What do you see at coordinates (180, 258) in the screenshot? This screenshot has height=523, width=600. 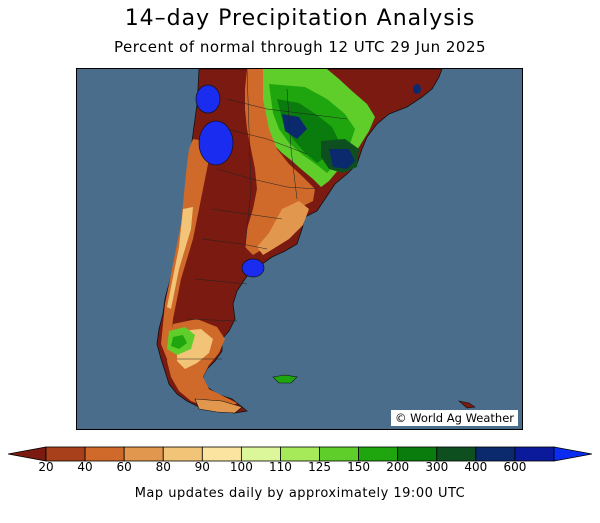 I see `andes-tan` at bounding box center [180, 258].